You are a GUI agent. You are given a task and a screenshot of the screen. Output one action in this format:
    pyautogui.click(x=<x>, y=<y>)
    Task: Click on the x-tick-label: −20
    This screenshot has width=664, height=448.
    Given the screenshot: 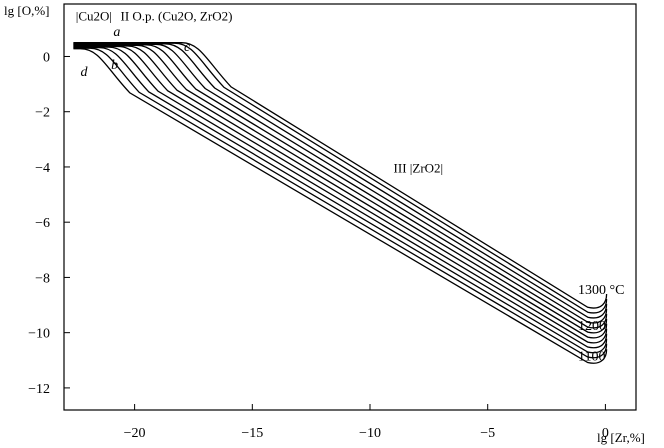 What is the action you would take?
    pyautogui.click(x=135, y=433)
    